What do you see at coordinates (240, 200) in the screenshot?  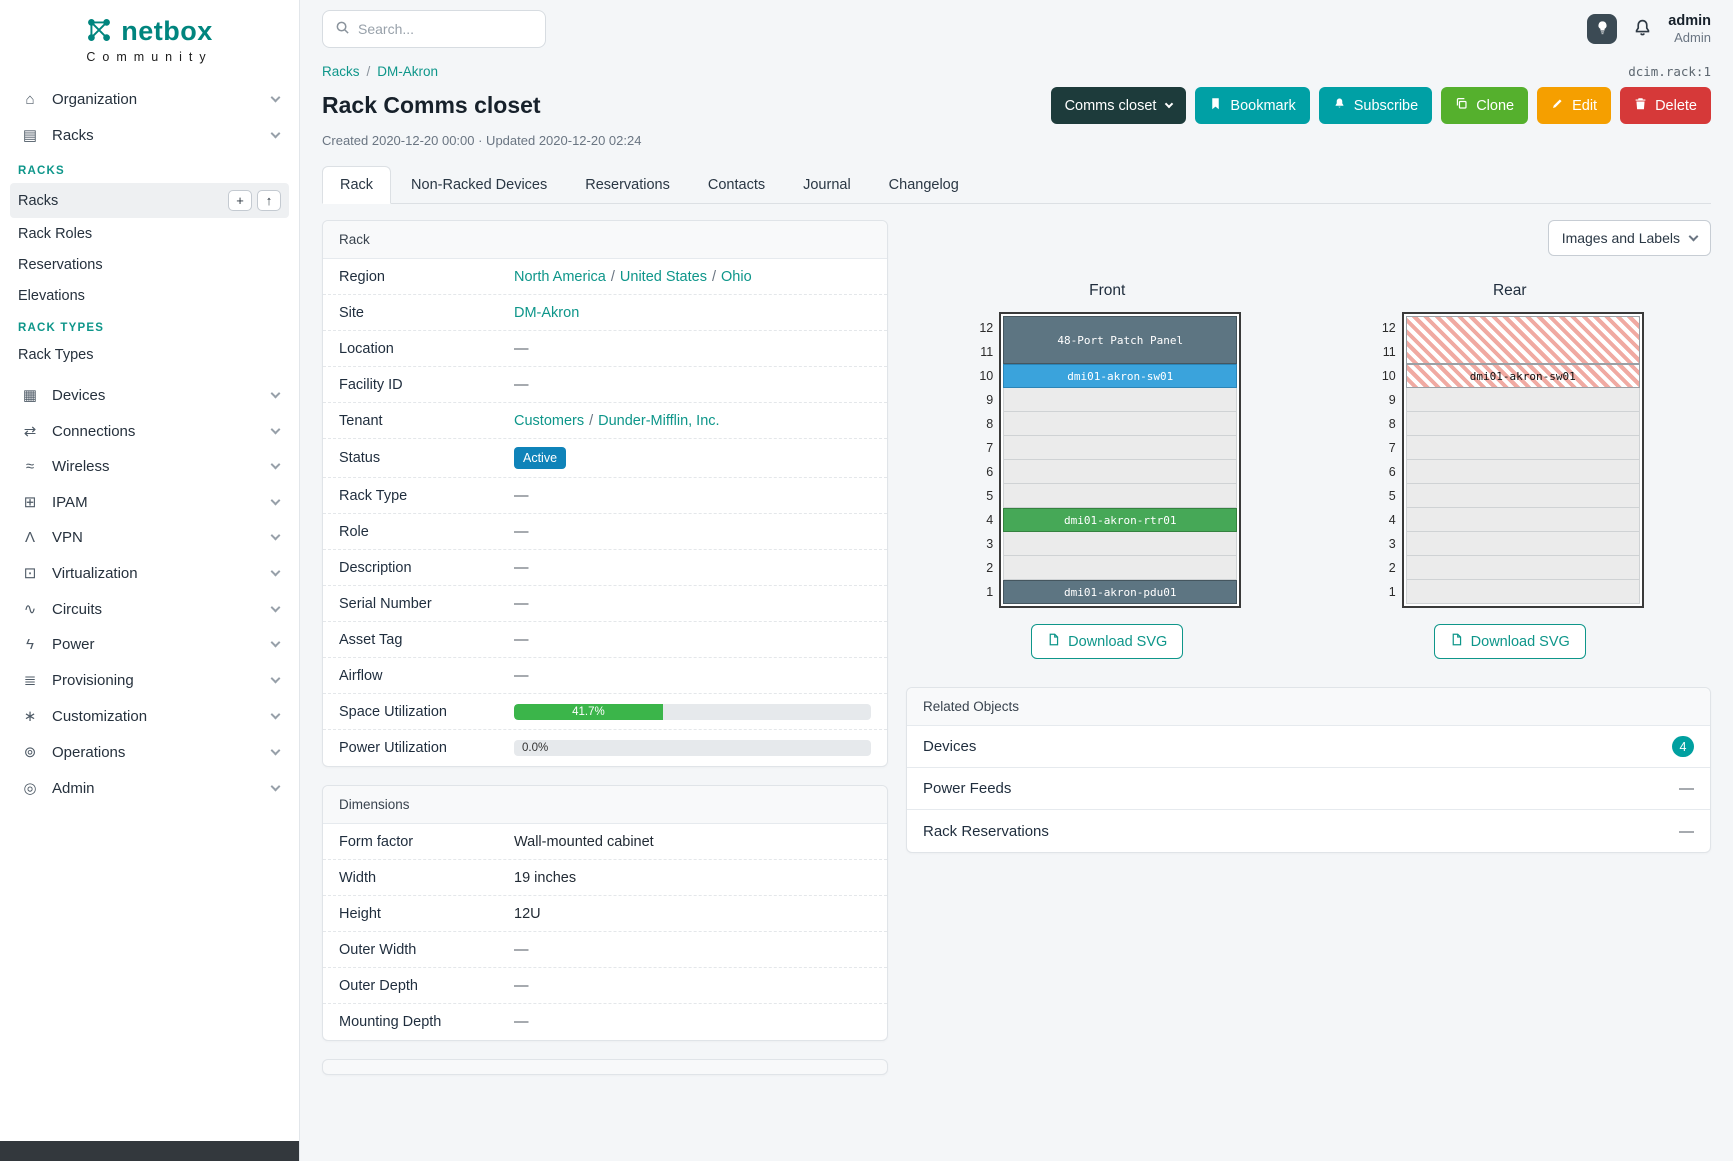 I see `add-rack-button: +` at bounding box center [240, 200].